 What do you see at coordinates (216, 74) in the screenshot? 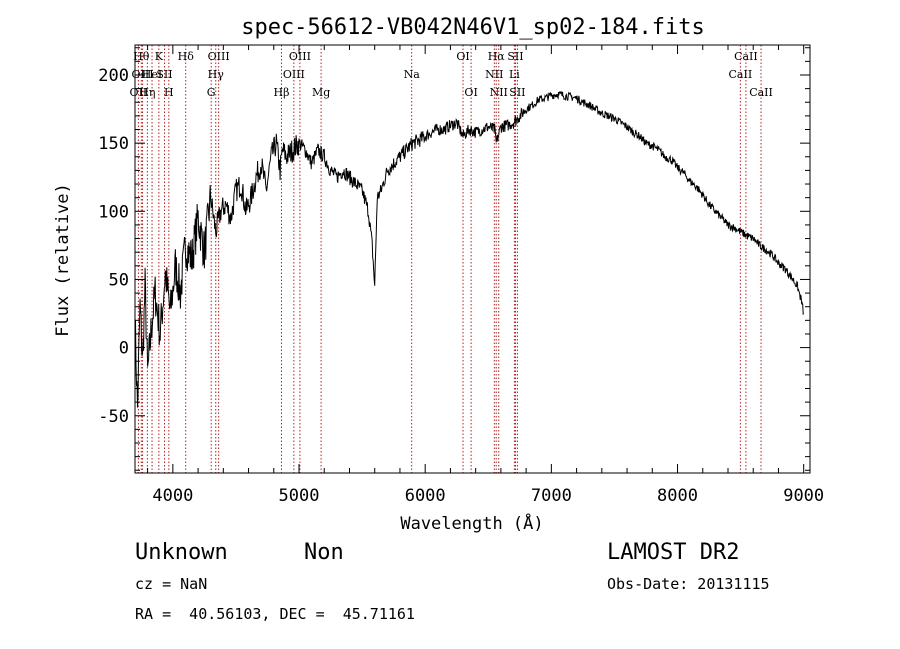
I see `line-marker-label-10: Hγ` at bounding box center [216, 74].